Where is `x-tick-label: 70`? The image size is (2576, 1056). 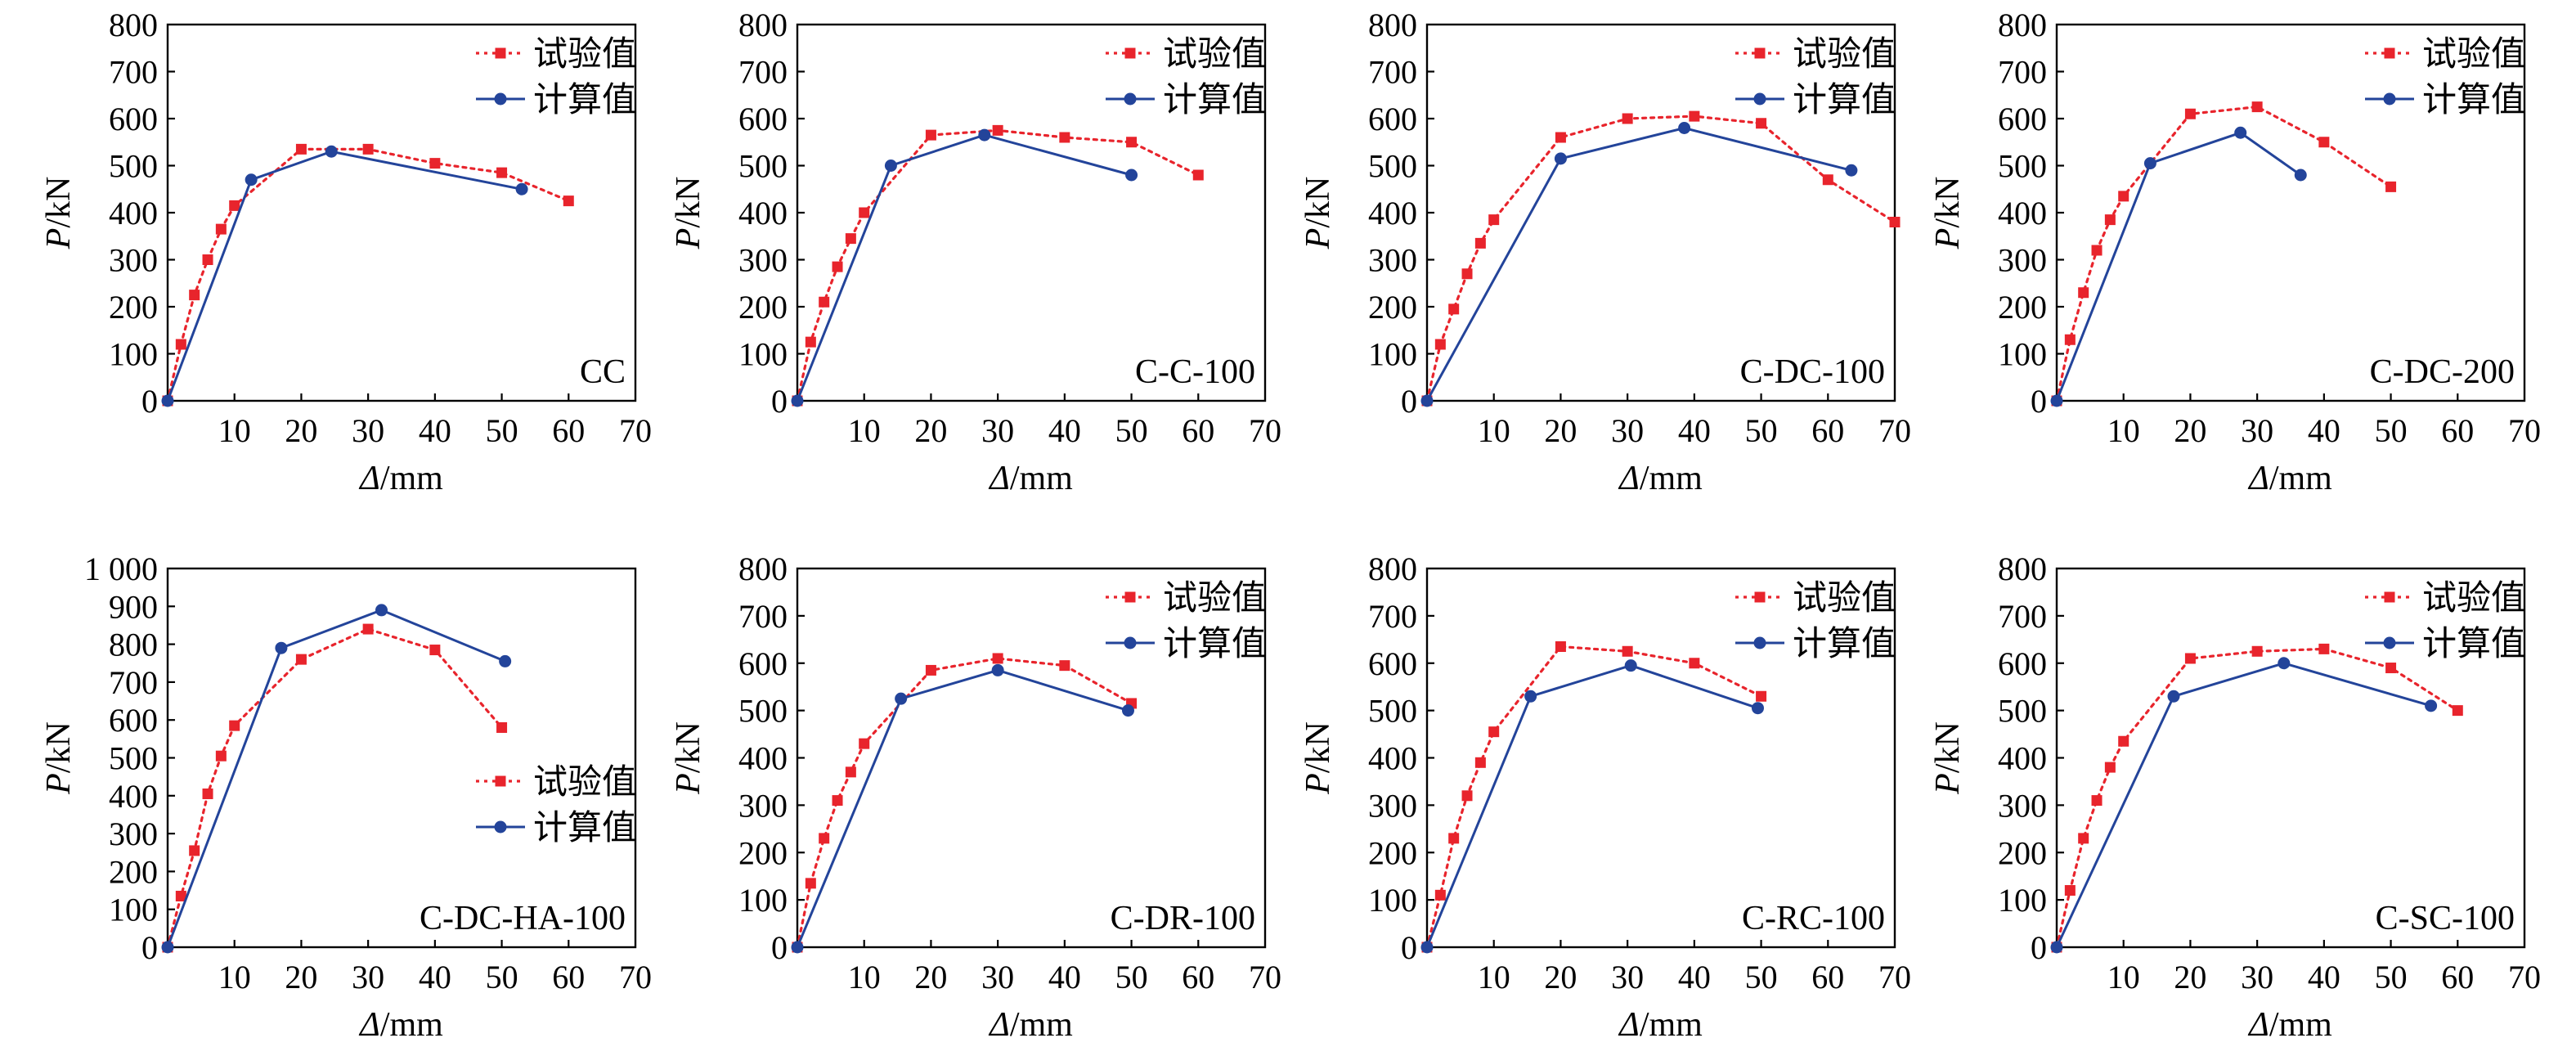
x-tick-label: 70 is located at coordinates (1265, 430).